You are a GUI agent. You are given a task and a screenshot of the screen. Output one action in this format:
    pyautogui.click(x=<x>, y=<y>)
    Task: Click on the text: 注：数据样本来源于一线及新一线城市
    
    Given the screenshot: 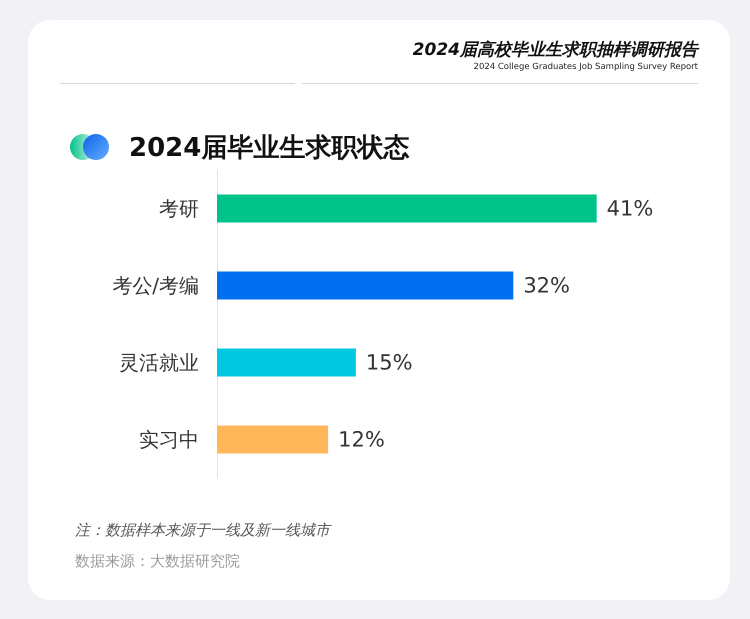 What is the action you would take?
    pyautogui.click(x=202, y=530)
    